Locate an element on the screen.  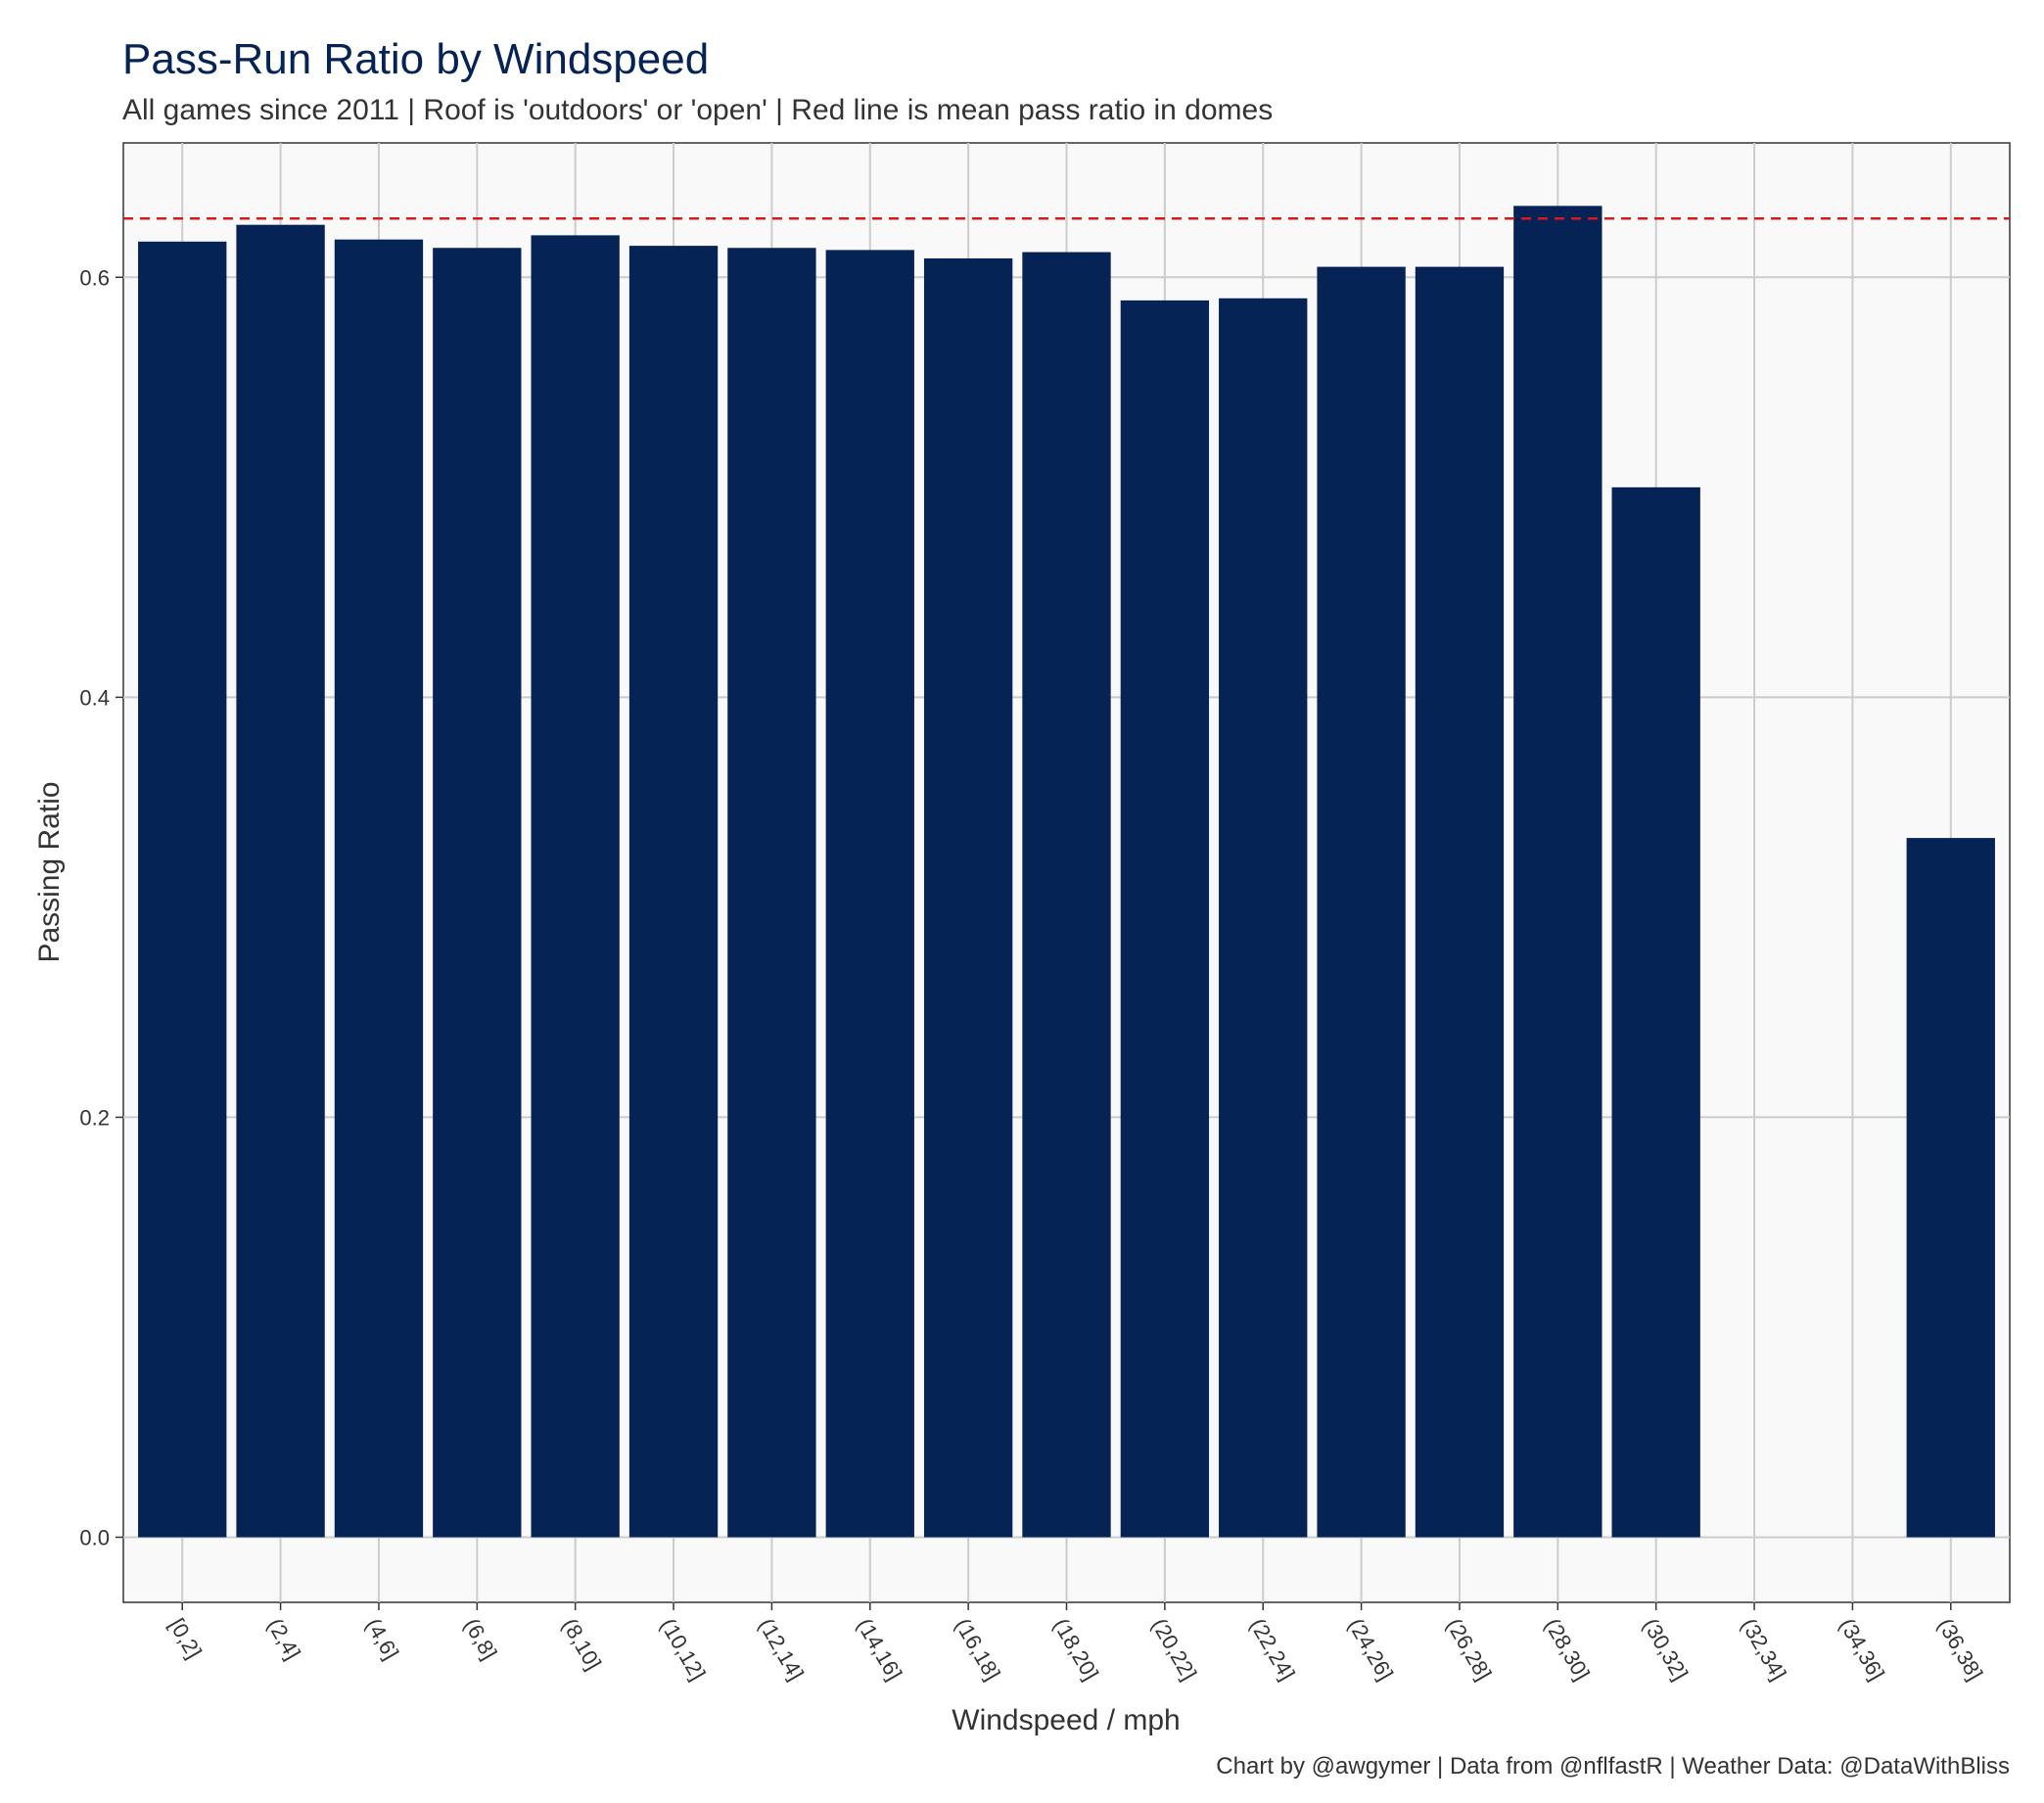
x-tick-label: (12,14] is located at coordinates (782, 1649).